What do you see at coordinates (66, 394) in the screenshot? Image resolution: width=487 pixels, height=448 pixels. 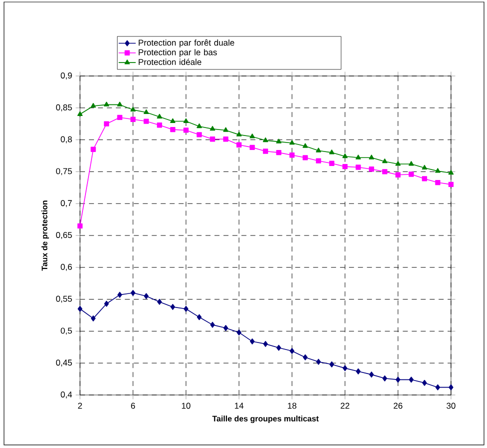 I see `y-tick-label: 0,4` at bounding box center [66, 394].